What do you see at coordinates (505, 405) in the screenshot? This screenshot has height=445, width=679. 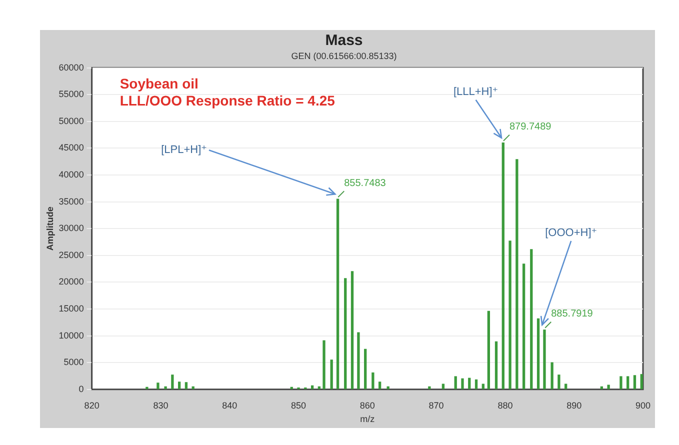 I see `x-tick-label: 880` at bounding box center [505, 405].